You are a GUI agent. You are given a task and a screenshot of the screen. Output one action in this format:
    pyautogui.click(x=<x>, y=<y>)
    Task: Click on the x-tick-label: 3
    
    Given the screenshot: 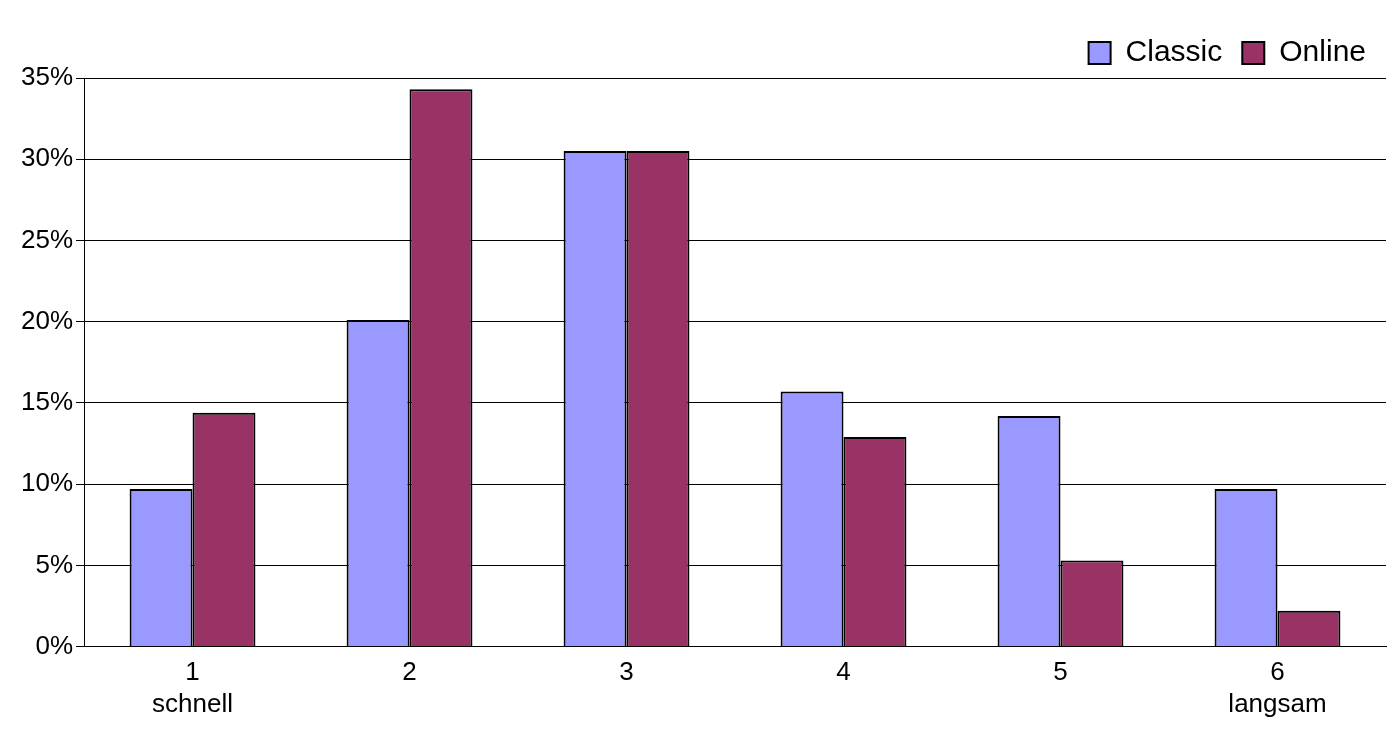 What is the action you would take?
    pyautogui.click(x=626, y=671)
    